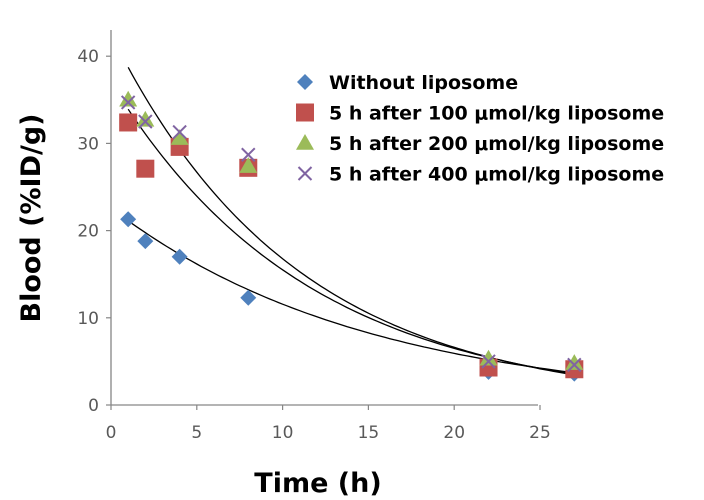 Image resolution: width=704 pixels, height=500 pixels. I want to click on x-tick-label: 20, so click(454, 433).